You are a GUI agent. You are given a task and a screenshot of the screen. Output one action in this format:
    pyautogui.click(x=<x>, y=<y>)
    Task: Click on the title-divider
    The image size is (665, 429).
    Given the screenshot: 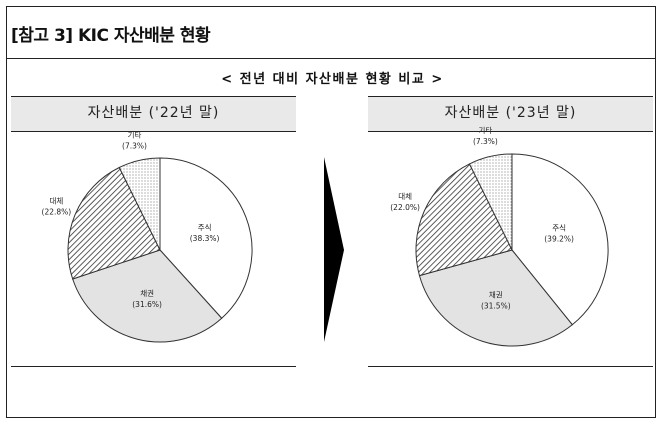 What is the action you would take?
    pyautogui.click(x=331, y=58)
    